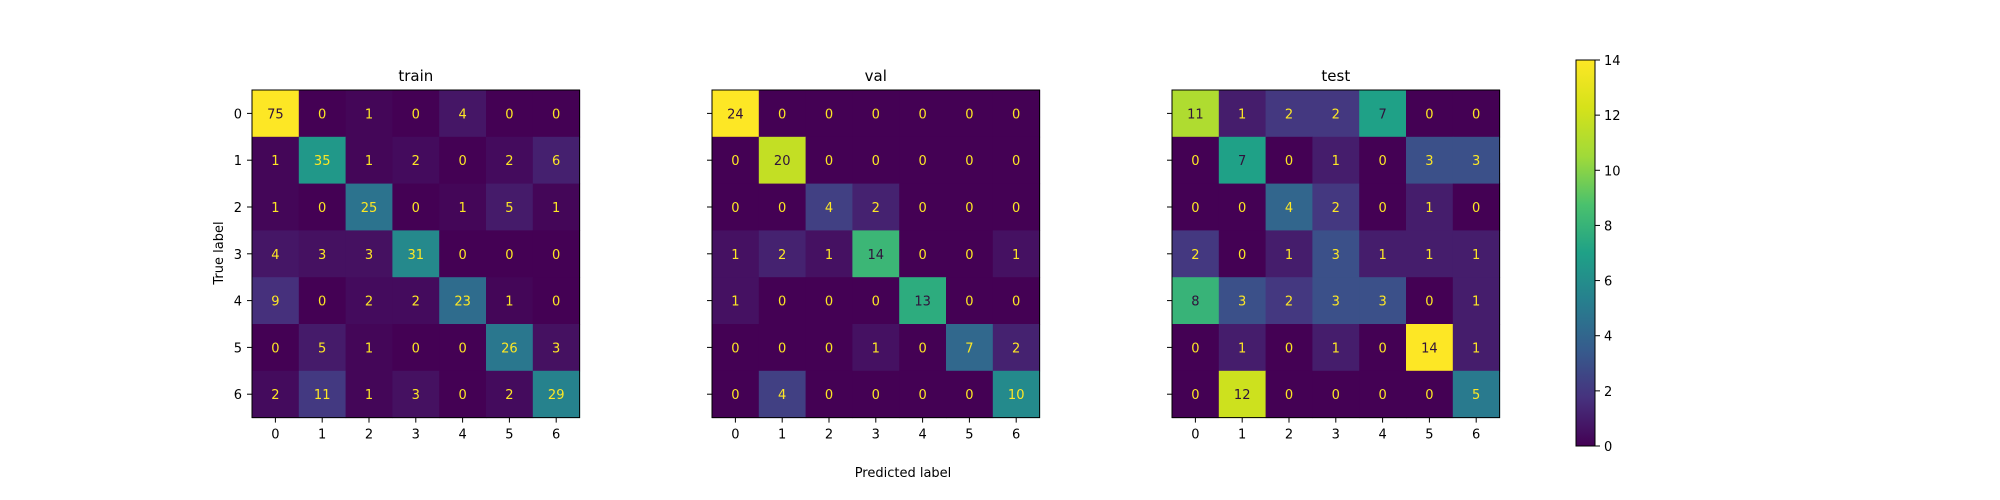 The height and width of the screenshot is (500, 2000). I want to click on x-tick-label: 0, so click(735, 435).